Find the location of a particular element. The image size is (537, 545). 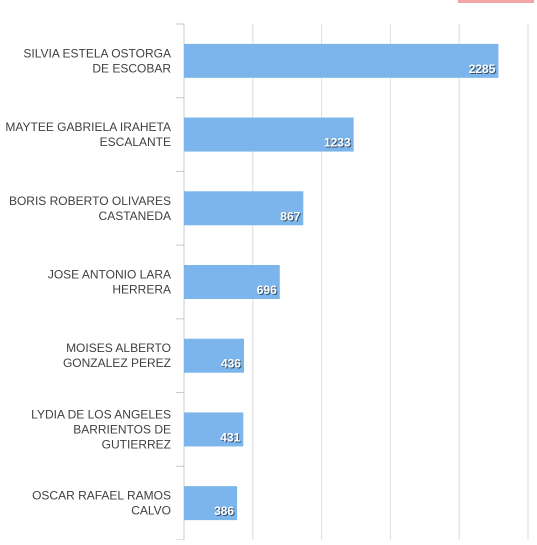

data-label-shadow: 696 is located at coordinates (268, 291).